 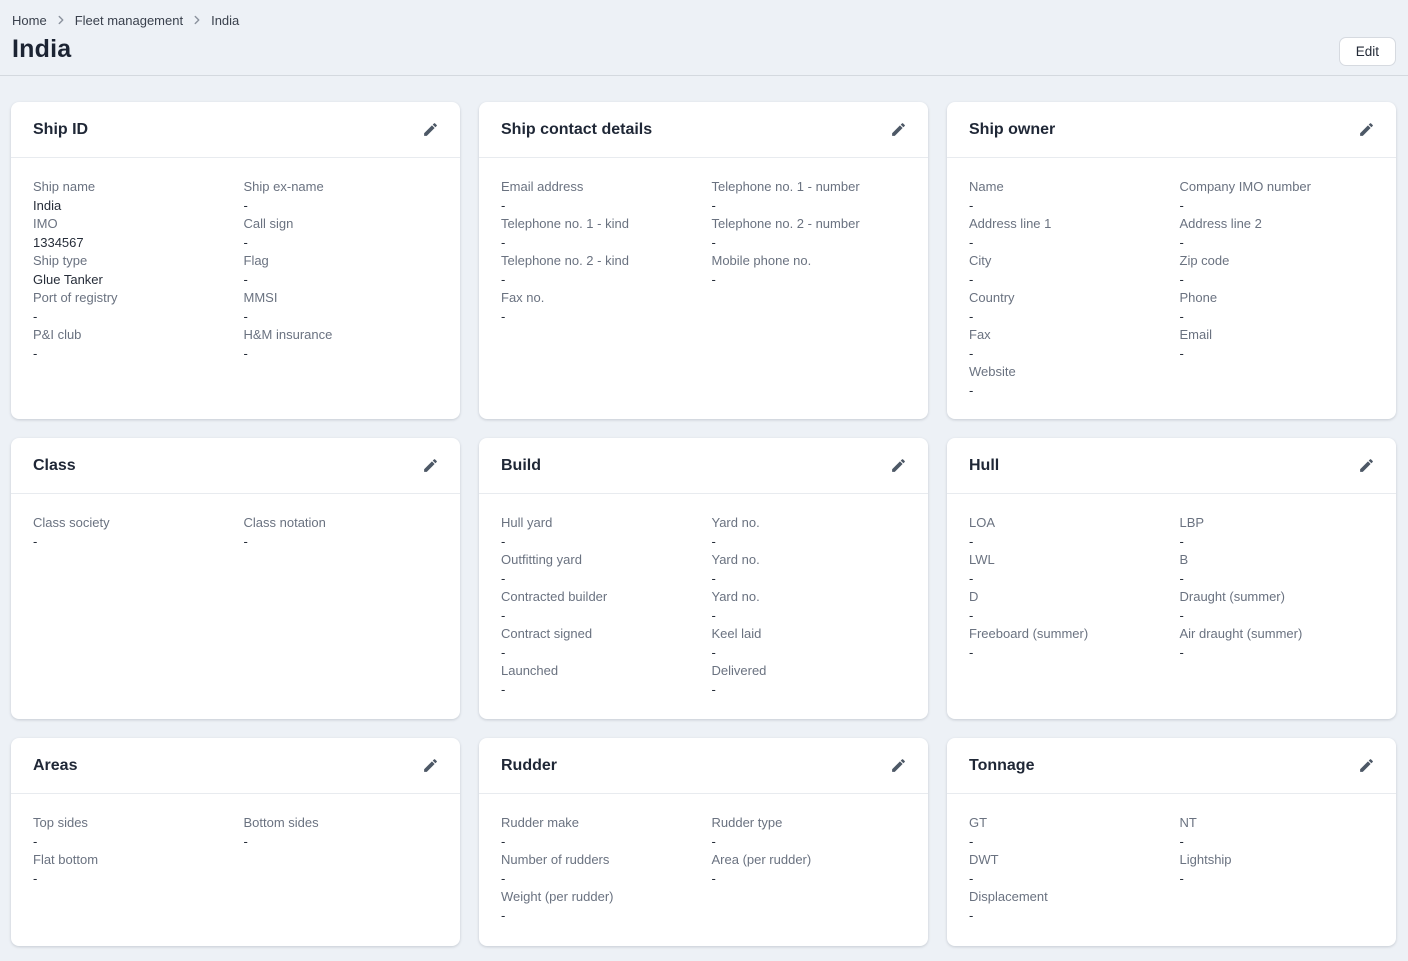 What do you see at coordinates (1066, 868) in the screenshot?
I see `field: DWT -` at bounding box center [1066, 868].